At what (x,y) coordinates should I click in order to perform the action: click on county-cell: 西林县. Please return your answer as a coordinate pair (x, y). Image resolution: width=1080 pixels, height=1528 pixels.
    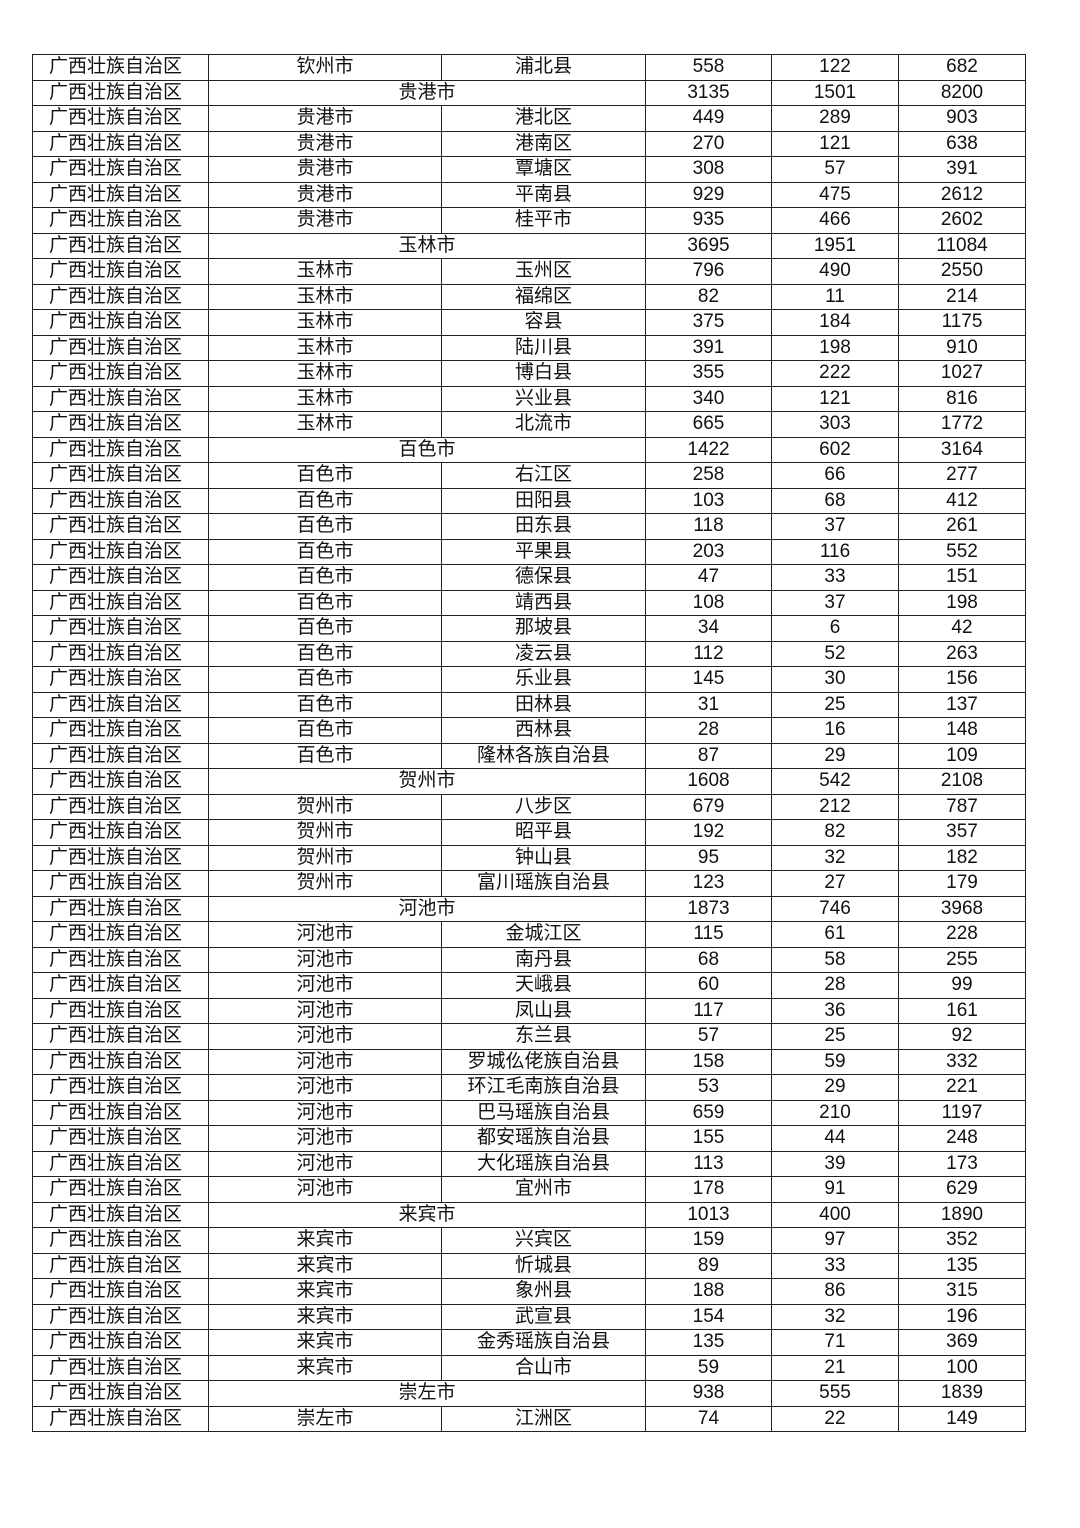
    Looking at the image, I should click on (543, 730).